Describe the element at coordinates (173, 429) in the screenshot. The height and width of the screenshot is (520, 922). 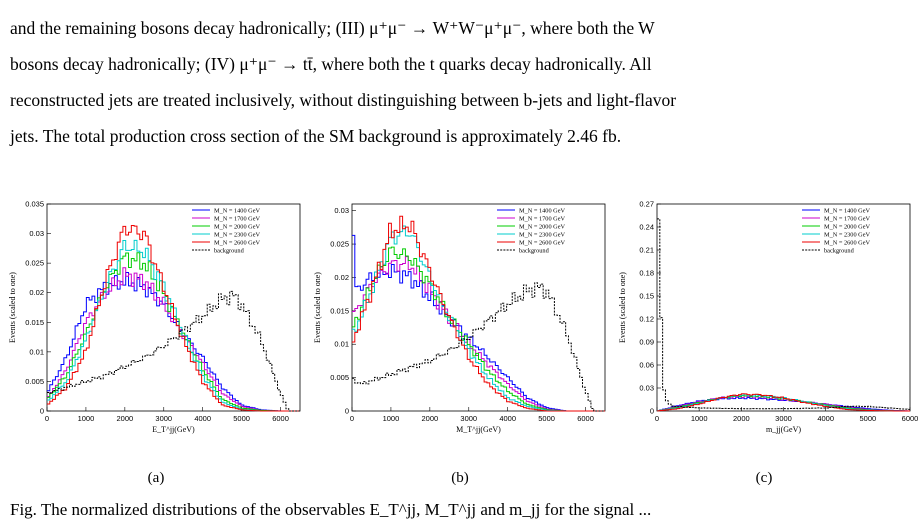
I see `x-axis-label: E_T^jj(GeV)` at that location.